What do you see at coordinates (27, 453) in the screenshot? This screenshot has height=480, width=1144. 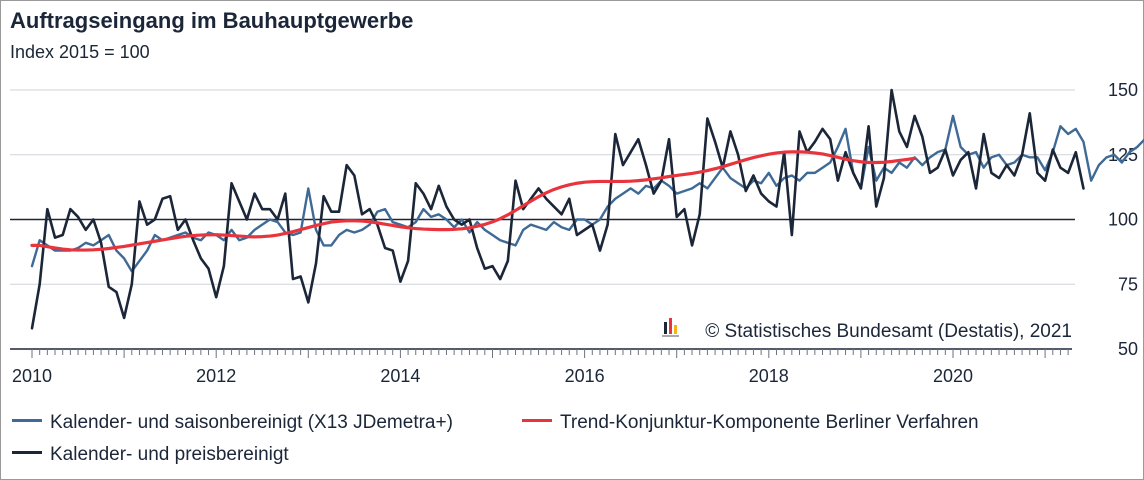 I see `legend-swatch-preisbereinigt` at bounding box center [27, 453].